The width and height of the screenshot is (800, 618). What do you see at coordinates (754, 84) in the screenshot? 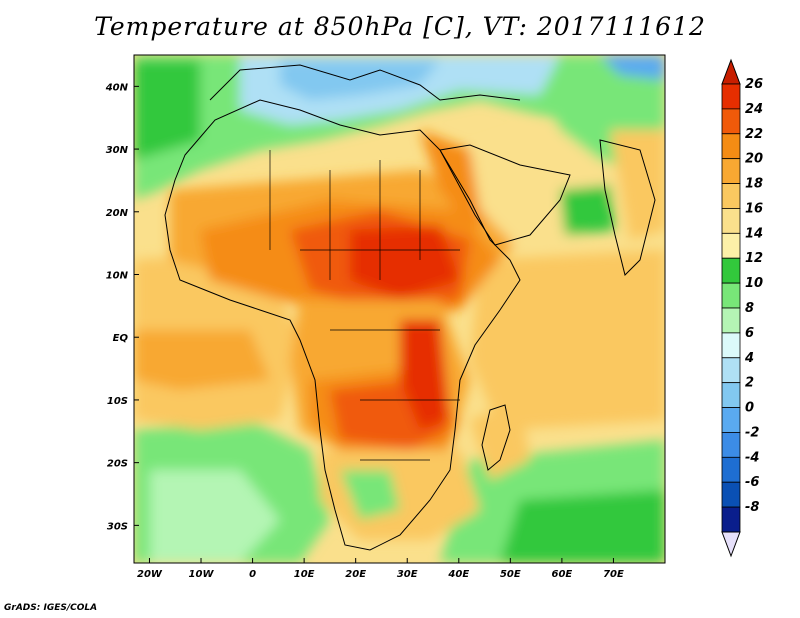
I see `colorbar-label: 26` at bounding box center [754, 84].